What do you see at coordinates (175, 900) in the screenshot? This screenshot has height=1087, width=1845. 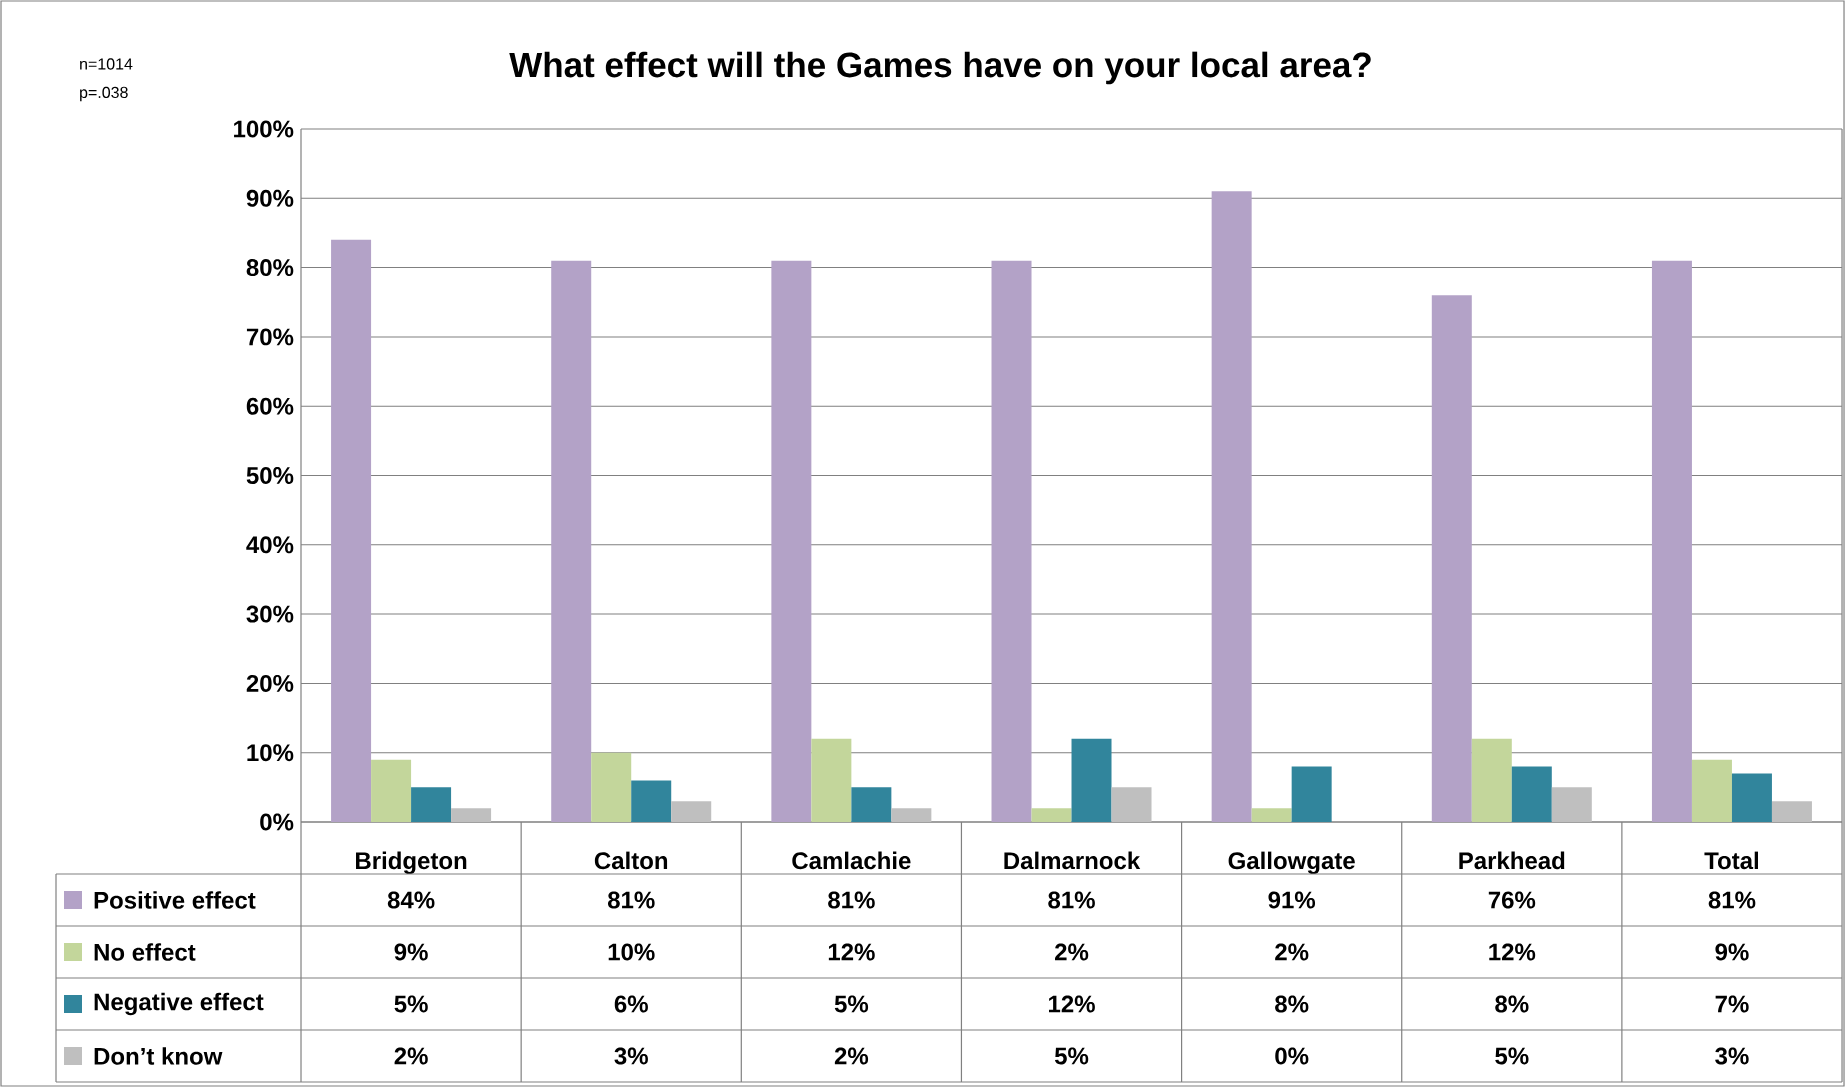 I see `legend-label: Positive effect` at bounding box center [175, 900].